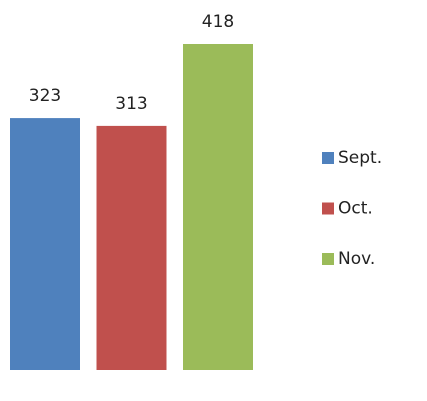  I want to click on data-label: 418, so click(218, 22).